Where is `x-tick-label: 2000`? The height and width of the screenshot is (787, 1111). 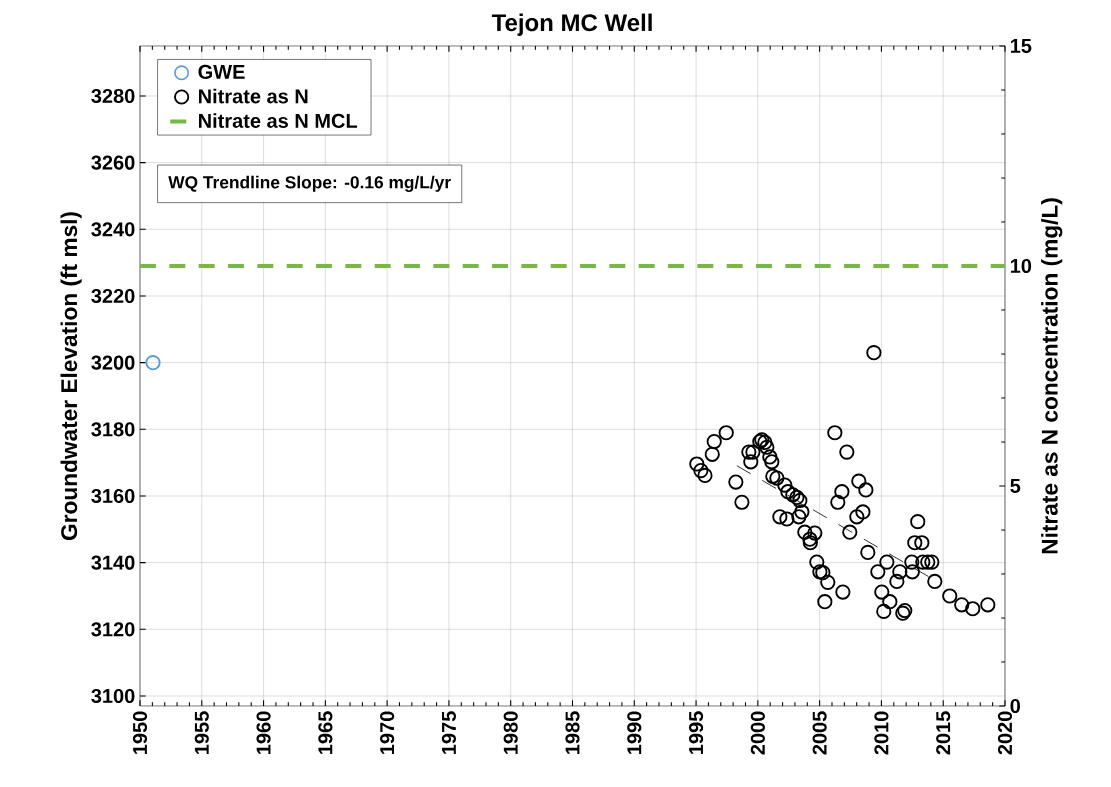 x-tick-label: 2000 is located at coordinates (757, 733).